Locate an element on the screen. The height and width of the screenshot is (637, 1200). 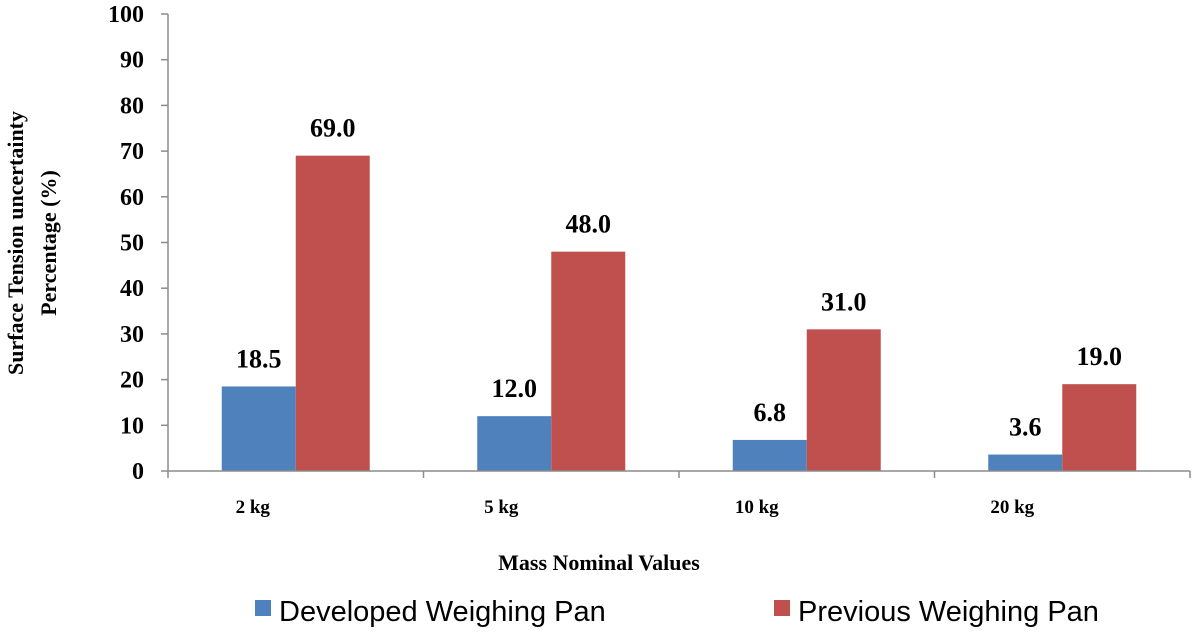
bar-value-label: 31.0 is located at coordinates (844, 301).